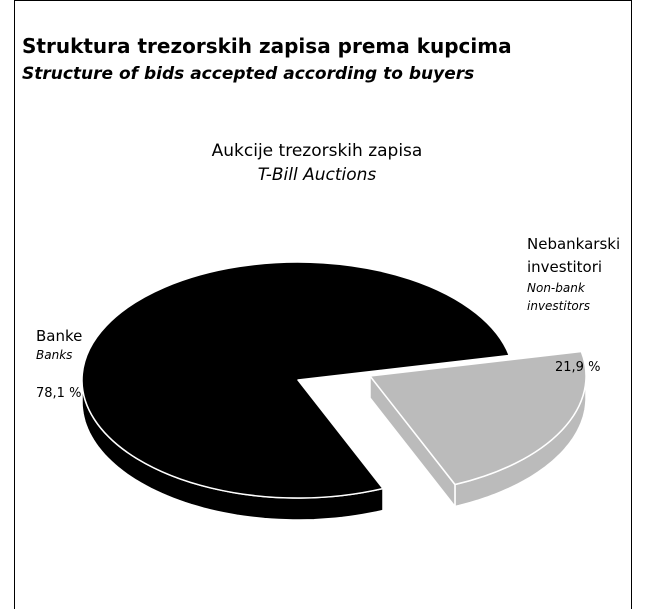  Describe the element at coordinates (573, 244) in the screenshot. I see `slice-label-nonbank-1: Nebankarski` at that location.